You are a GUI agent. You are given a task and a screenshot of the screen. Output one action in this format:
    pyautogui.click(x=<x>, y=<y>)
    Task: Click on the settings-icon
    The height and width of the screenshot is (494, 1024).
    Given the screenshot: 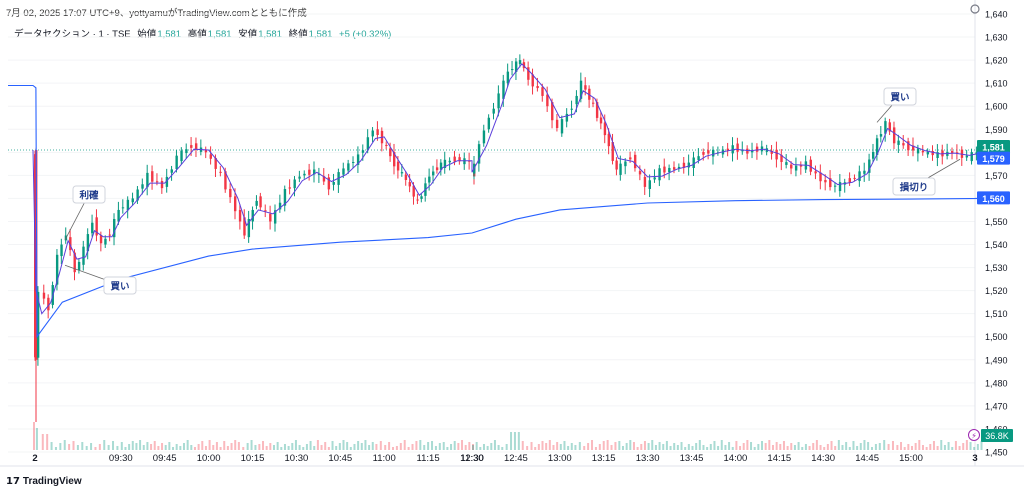 What is the action you would take?
    pyautogui.click(x=975, y=9)
    